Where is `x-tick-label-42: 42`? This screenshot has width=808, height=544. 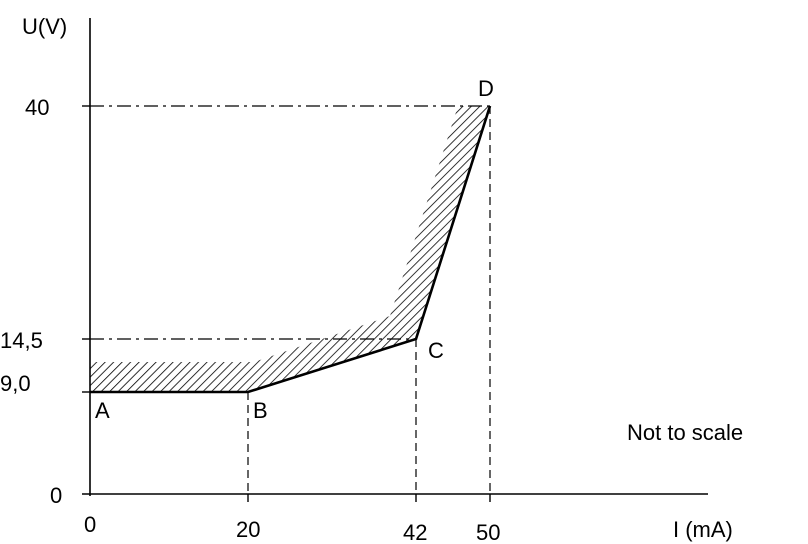 x-tick-label-42: 42 is located at coordinates (415, 532).